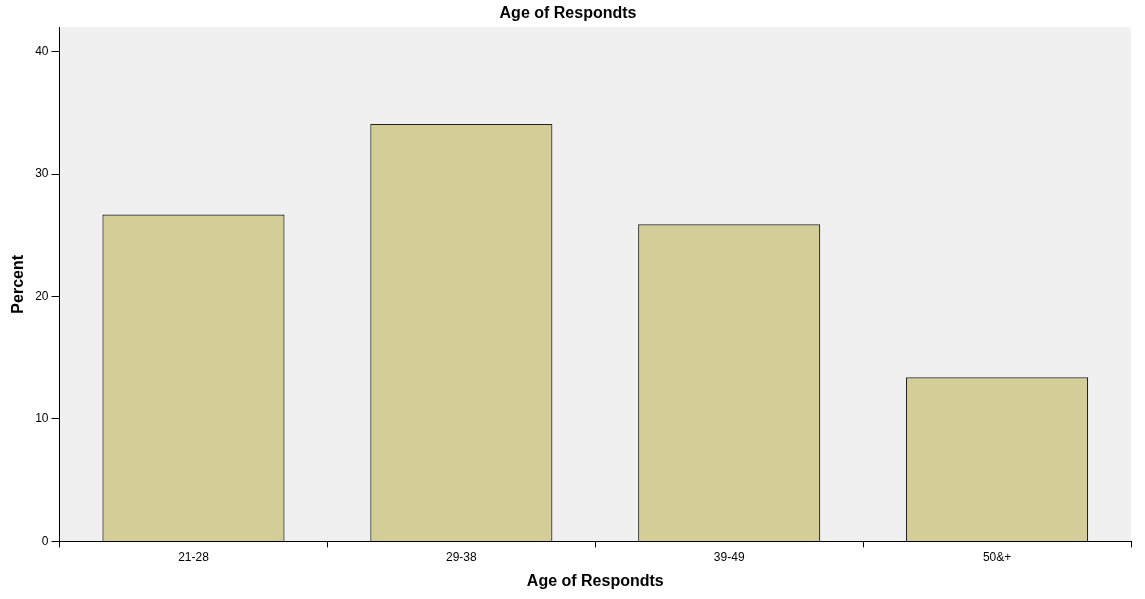 The height and width of the screenshot is (599, 1145). What do you see at coordinates (42, 173) in the screenshot?
I see `y-tick-label: 30` at bounding box center [42, 173].